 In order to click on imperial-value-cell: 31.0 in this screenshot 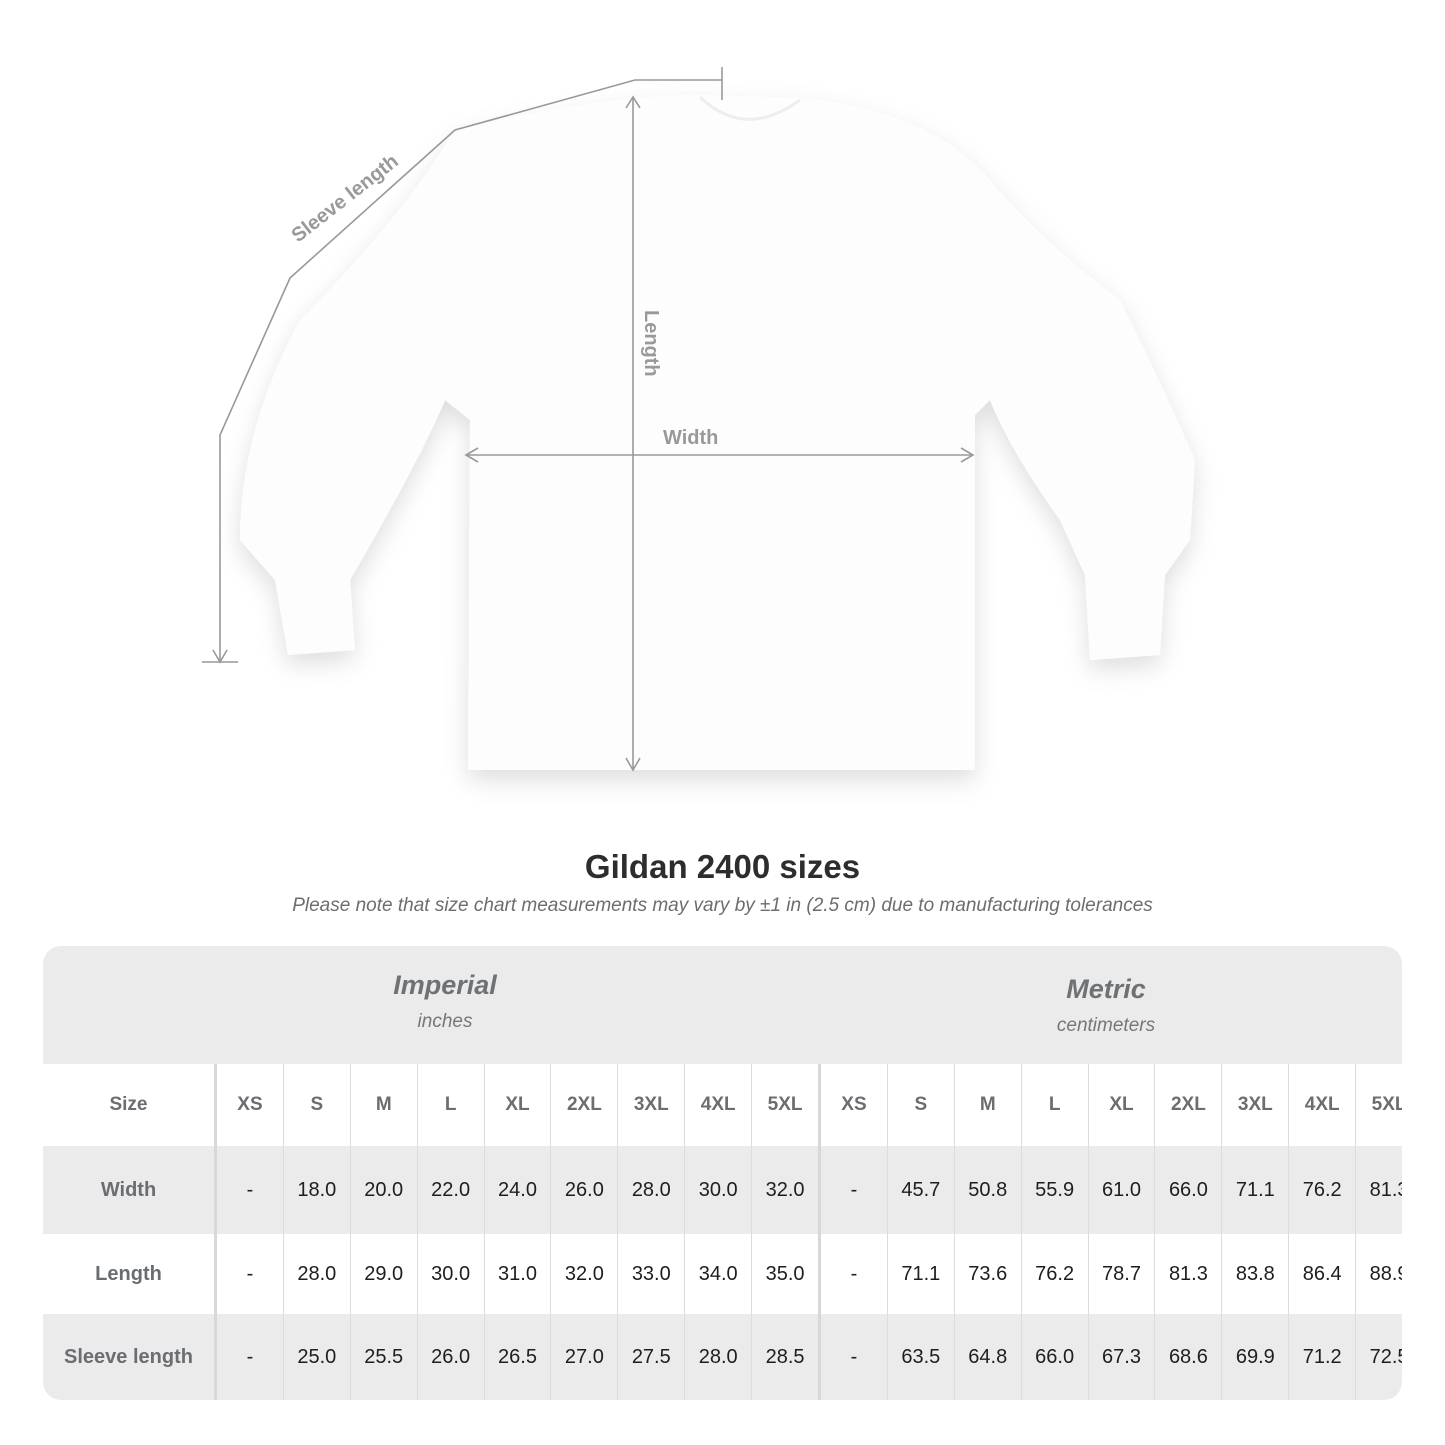, I will do `click(517, 1274)`.